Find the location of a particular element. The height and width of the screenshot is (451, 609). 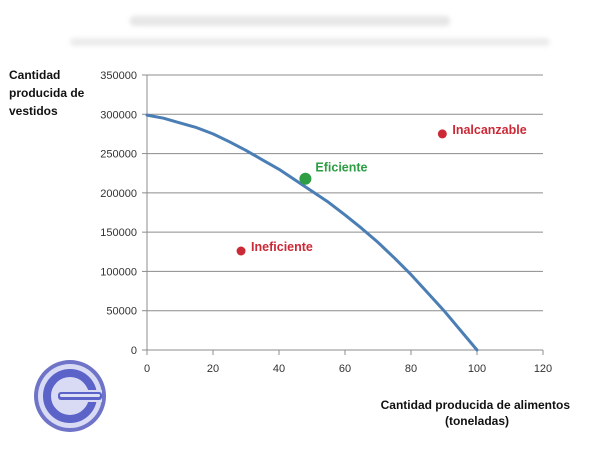

label-inalcanzable: Inalcanzable is located at coordinates (489, 130).